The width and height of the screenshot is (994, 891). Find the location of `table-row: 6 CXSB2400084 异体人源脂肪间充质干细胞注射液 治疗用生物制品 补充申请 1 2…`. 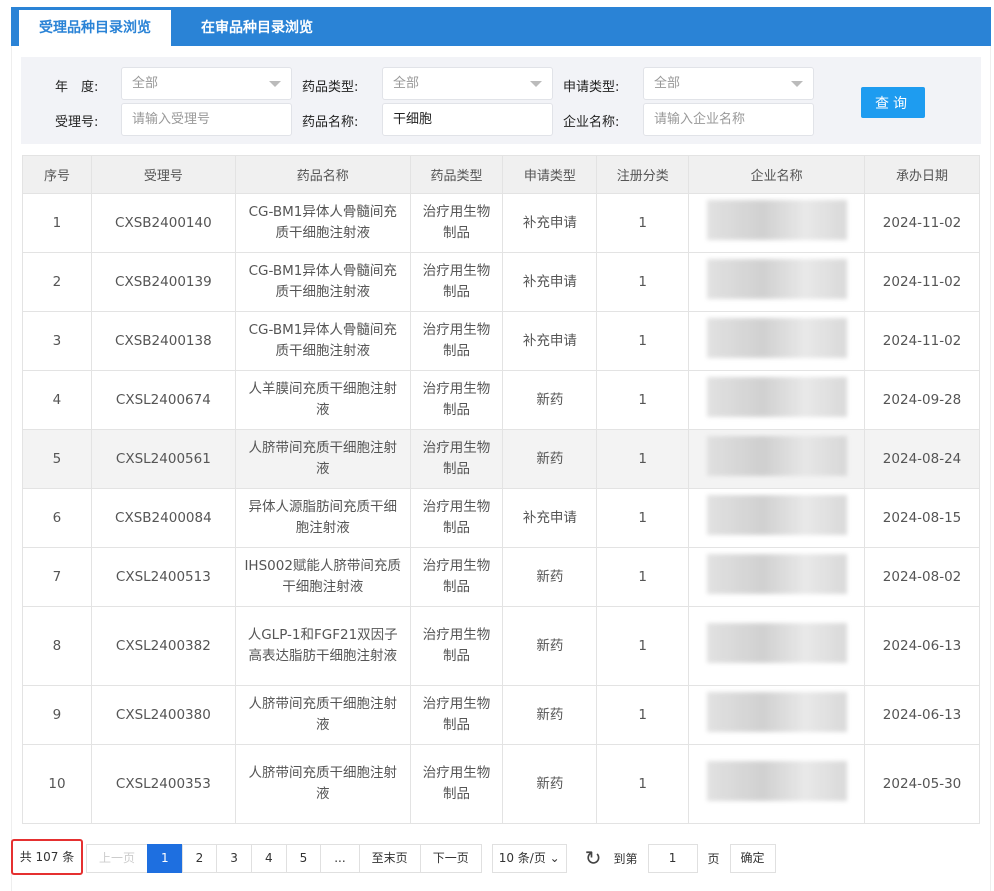

table-row: 6 CXSB2400084 异体人源脂肪间充质干细胞注射液 治疗用生物制品 补充申请 1 2… is located at coordinates (501, 518).